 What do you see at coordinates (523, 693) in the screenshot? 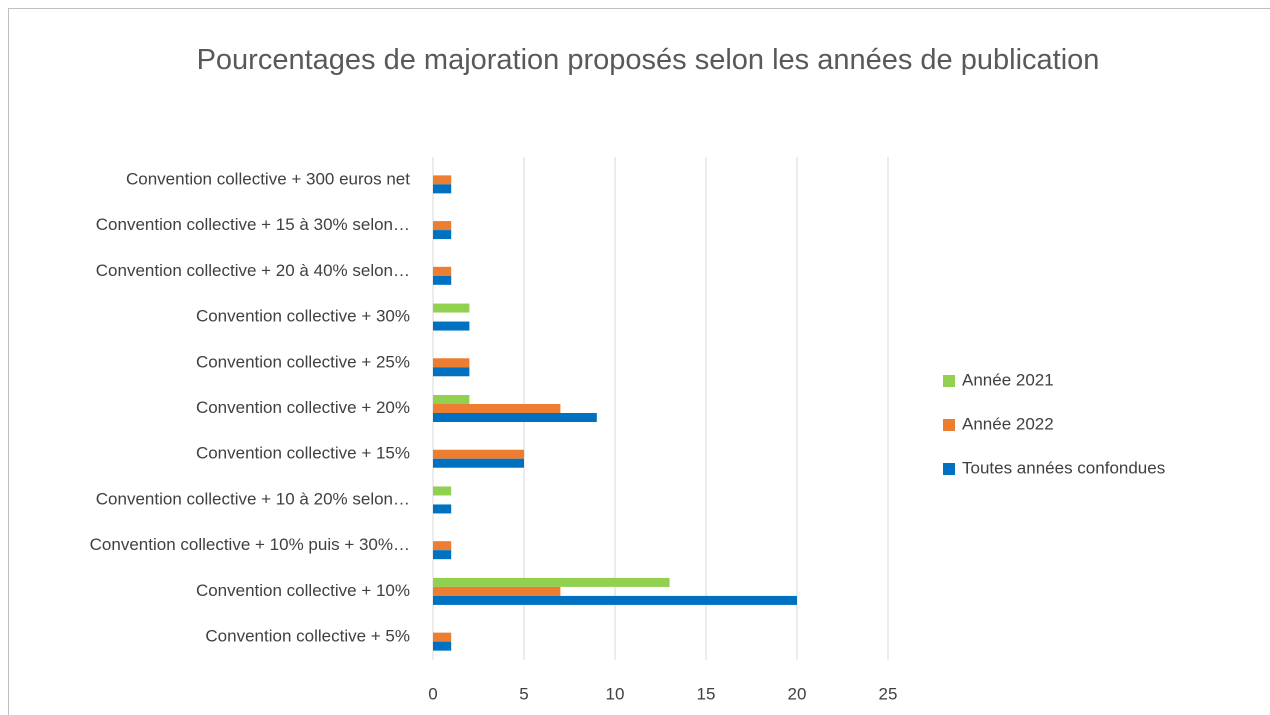
I see `x-tick-label: 5` at bounding box center [523, 693].